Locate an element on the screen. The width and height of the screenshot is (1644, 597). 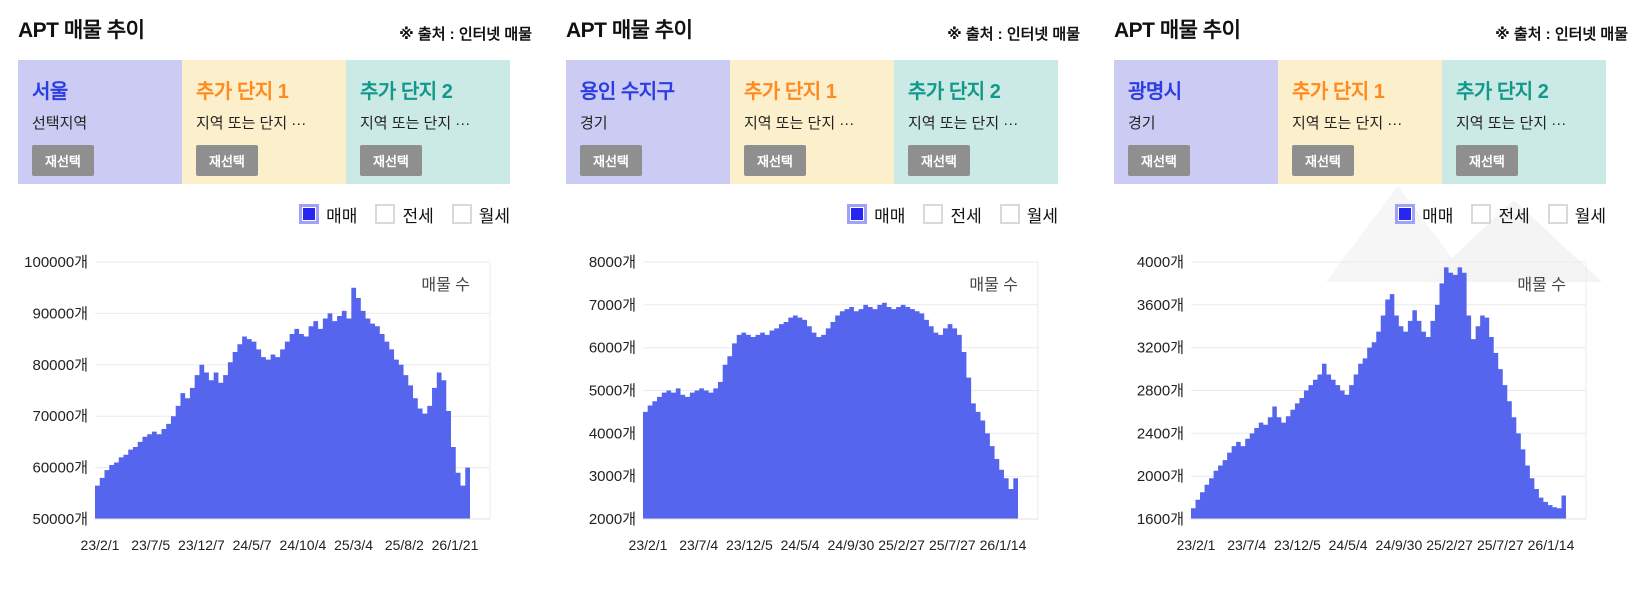
card-region: 용인 수지구 경기 재선택 is located at coordinates (648, 122).